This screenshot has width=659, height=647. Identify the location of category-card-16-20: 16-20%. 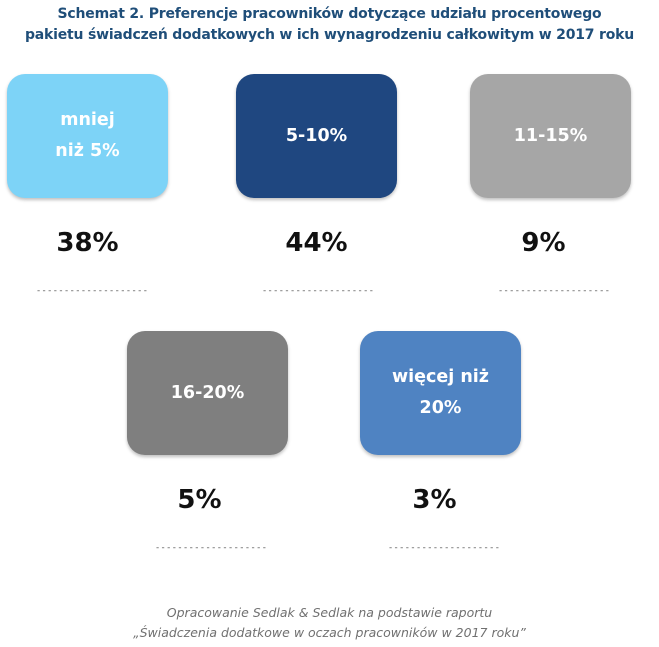
(207, 393).